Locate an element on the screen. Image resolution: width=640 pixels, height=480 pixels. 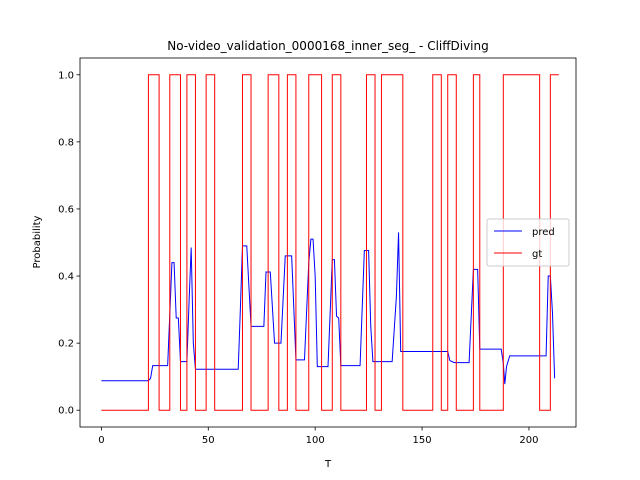
y-tick-label: 0.4 is located at coordinates (66, 277).